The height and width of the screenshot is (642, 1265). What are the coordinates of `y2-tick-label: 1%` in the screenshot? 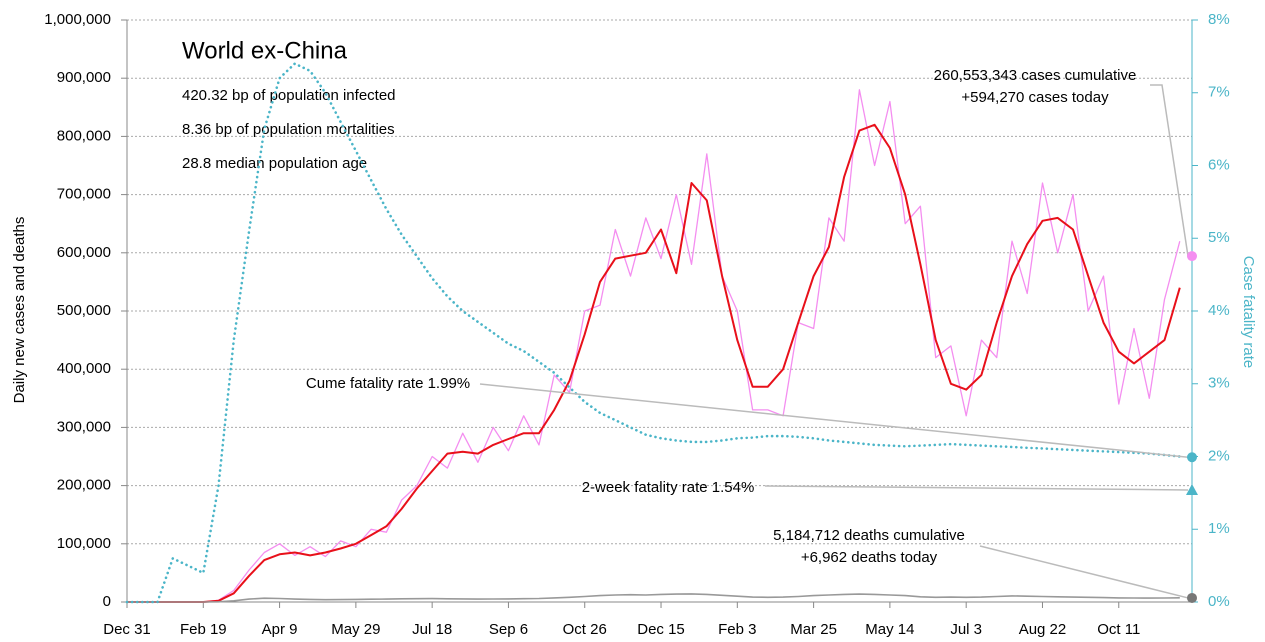 It's located at (1219, 528).